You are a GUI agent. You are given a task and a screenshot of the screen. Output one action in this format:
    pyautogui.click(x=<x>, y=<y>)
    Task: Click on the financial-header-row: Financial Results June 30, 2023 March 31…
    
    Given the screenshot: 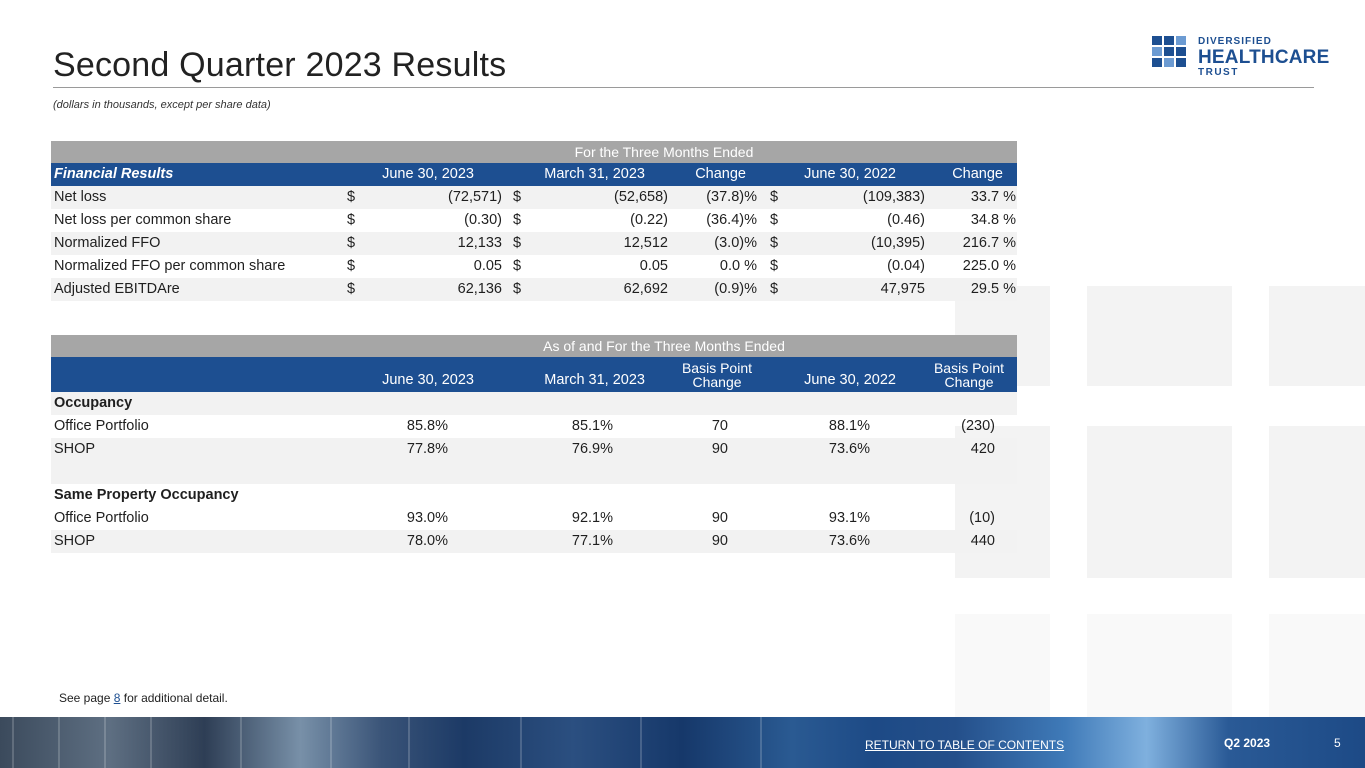 What is the action you would take?
    pyautogui.click(x=534, y=174)
    